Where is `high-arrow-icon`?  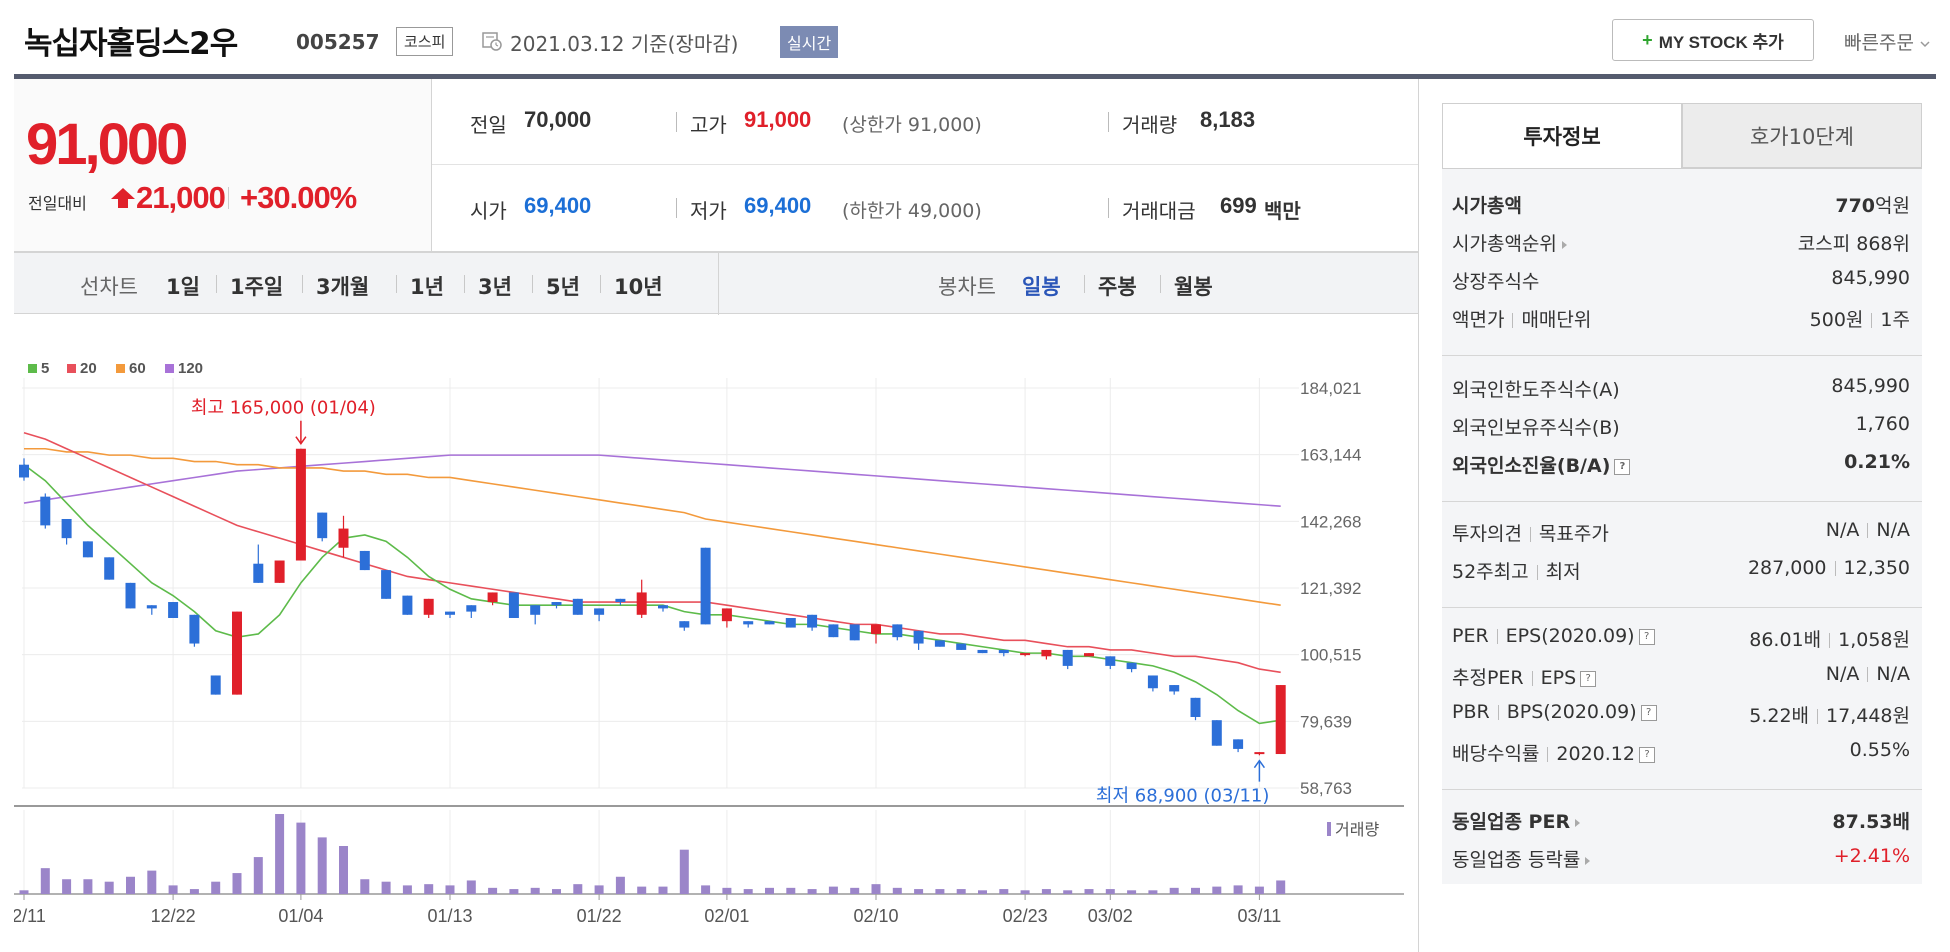 high-arrow-icon is located at coordinates (301, 441).